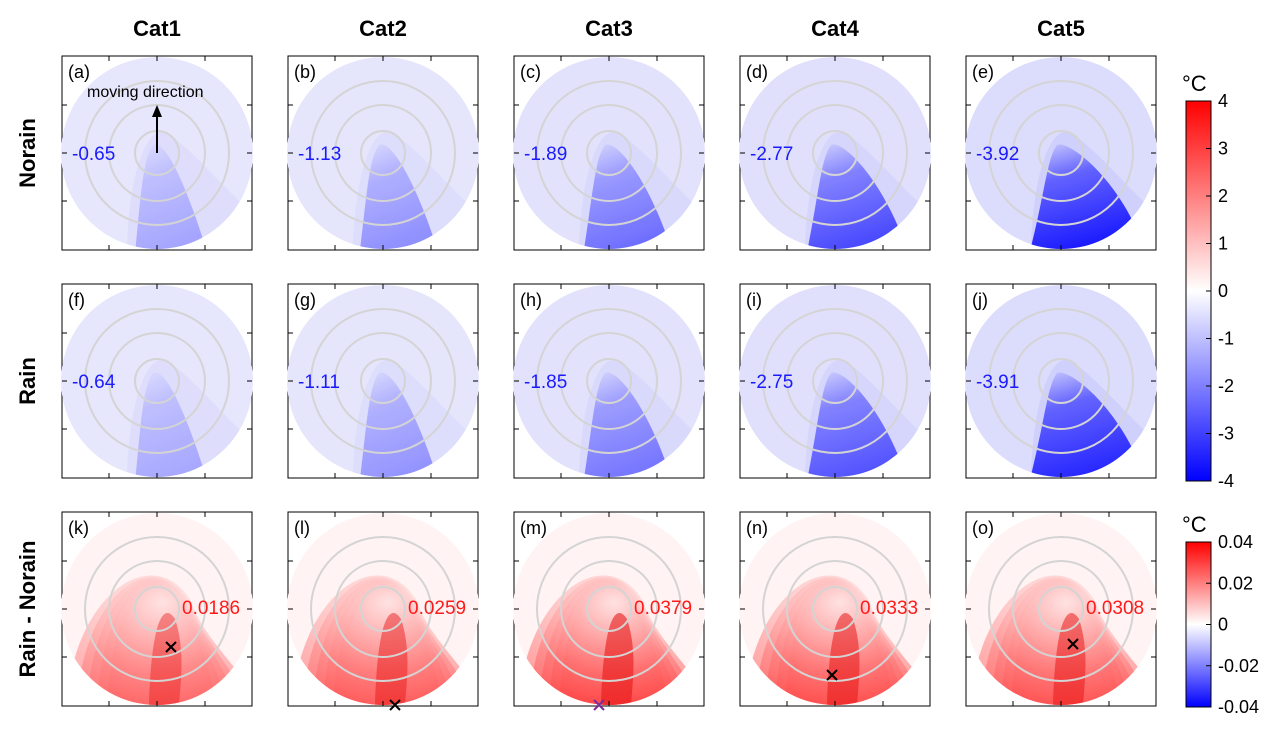 Image resolution: width=1269 pixels, height=746 pixels. I want to click on mean-value-label: -0.64, so click(94, 382).